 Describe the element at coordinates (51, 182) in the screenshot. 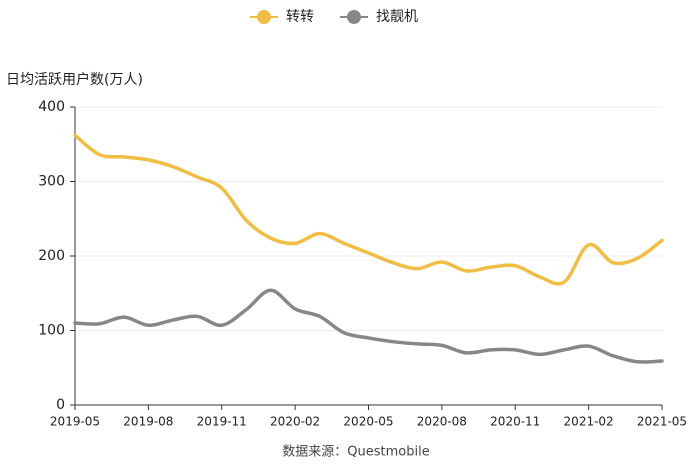

I see `y-tick-label: 300` at that location.